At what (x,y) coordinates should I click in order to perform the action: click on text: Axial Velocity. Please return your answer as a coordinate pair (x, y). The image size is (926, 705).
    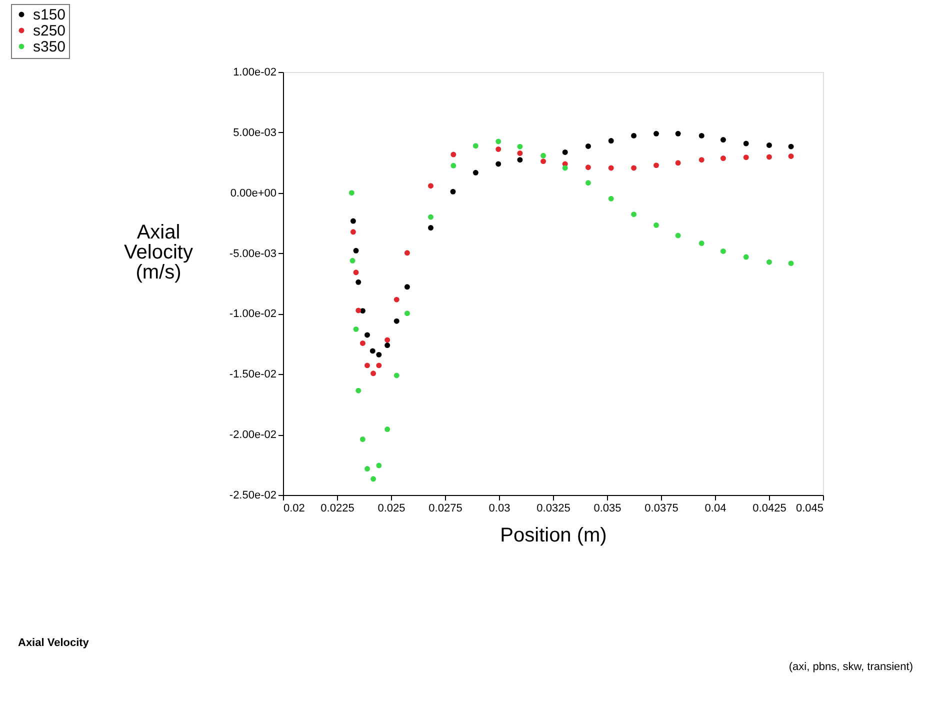
    Looking at the image, I should click on (54, 643).